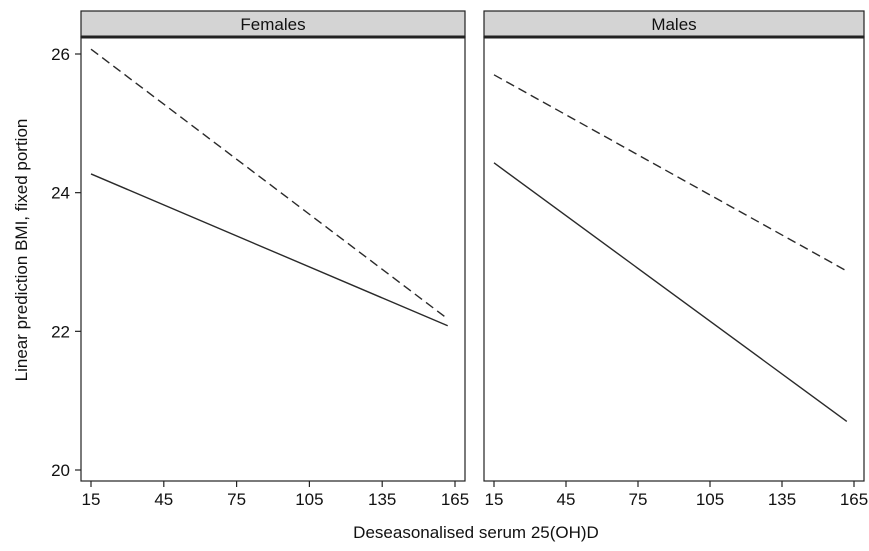  Describe the element at coordinates (60, 193) in the screenshot. I see `y-tick-label: 24` at that location.